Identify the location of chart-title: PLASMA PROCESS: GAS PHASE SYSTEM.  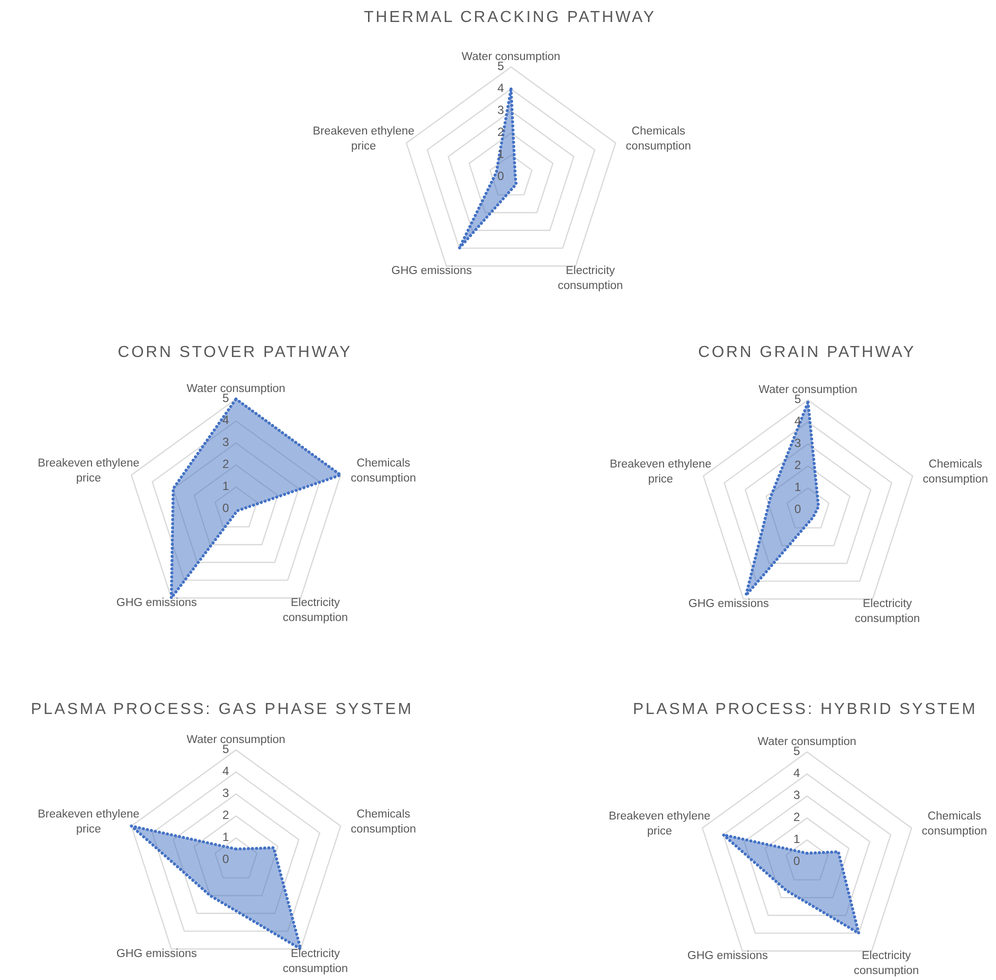
(222, 709).